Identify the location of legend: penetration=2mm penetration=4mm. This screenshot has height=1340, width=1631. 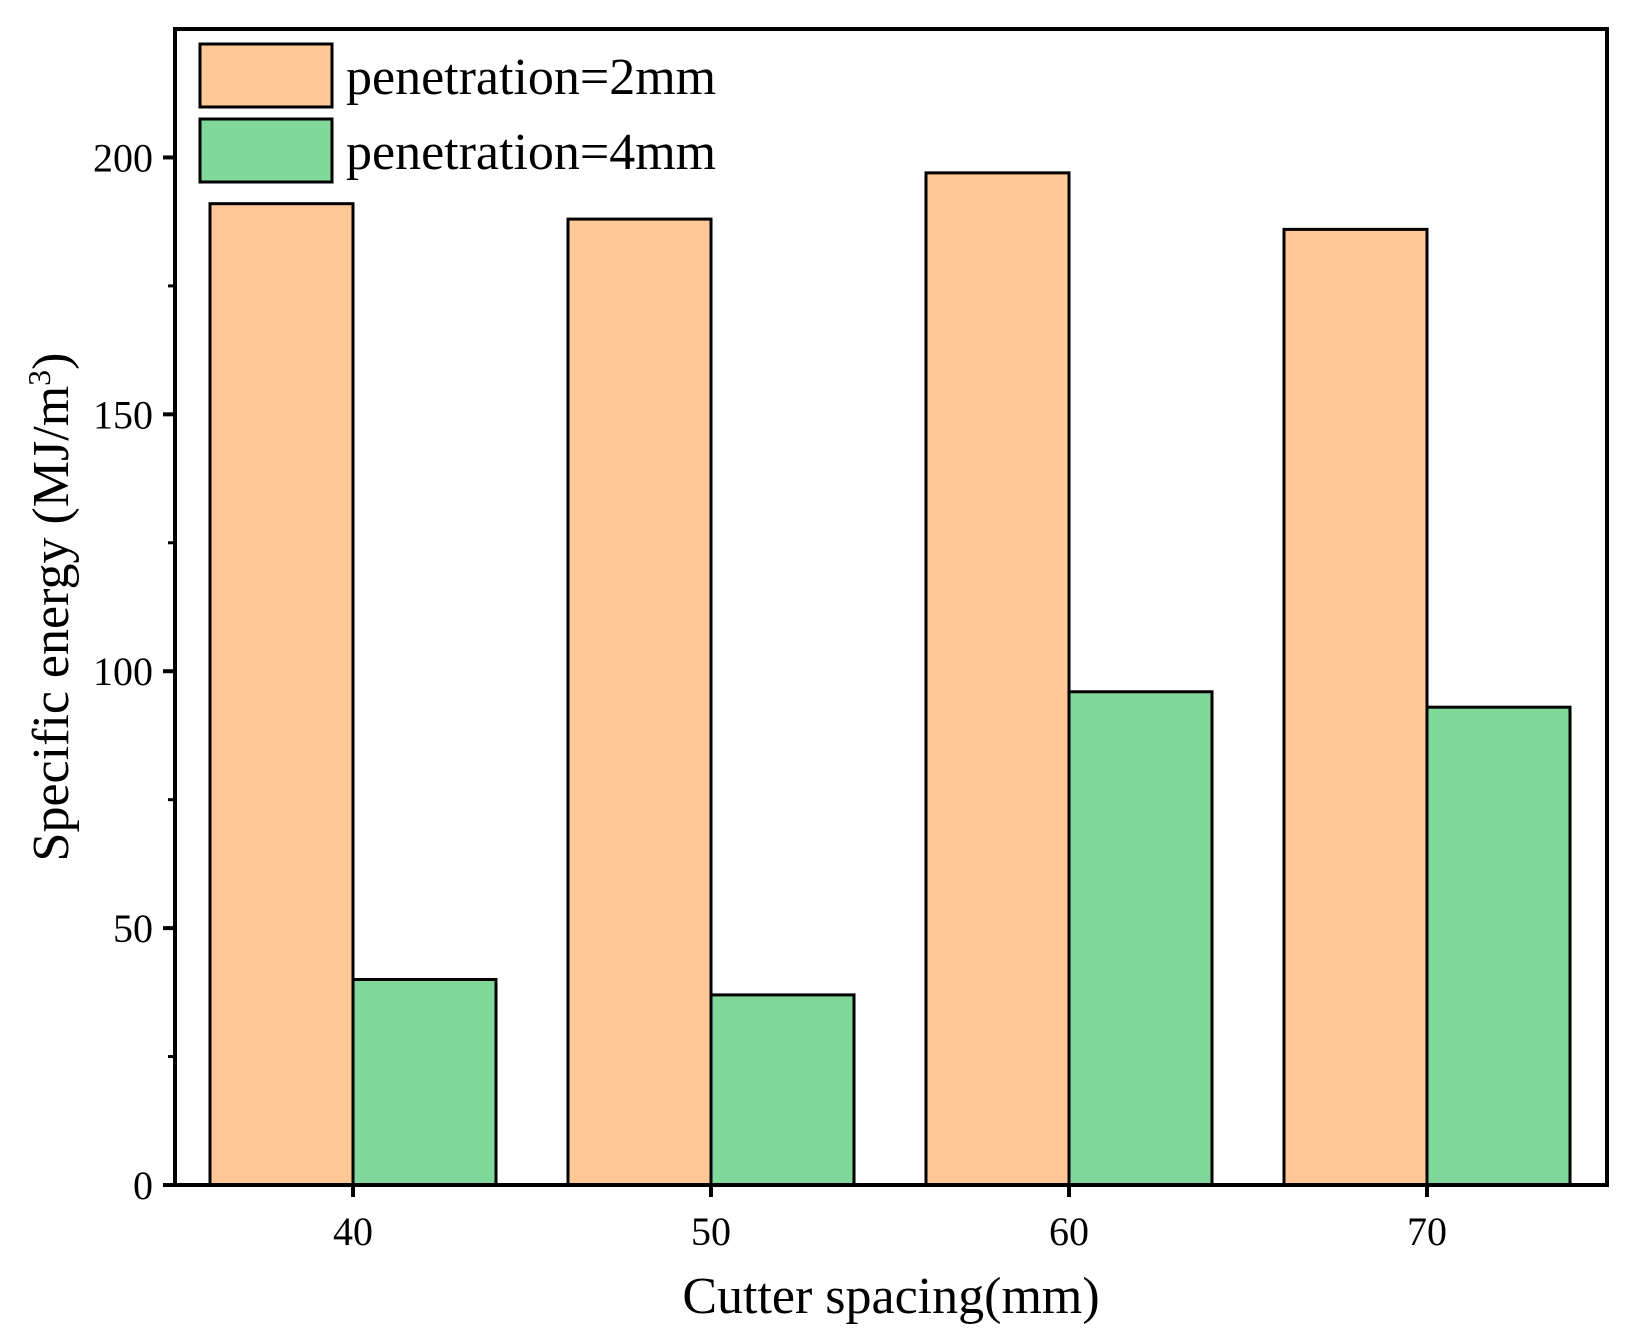
(457, 113).